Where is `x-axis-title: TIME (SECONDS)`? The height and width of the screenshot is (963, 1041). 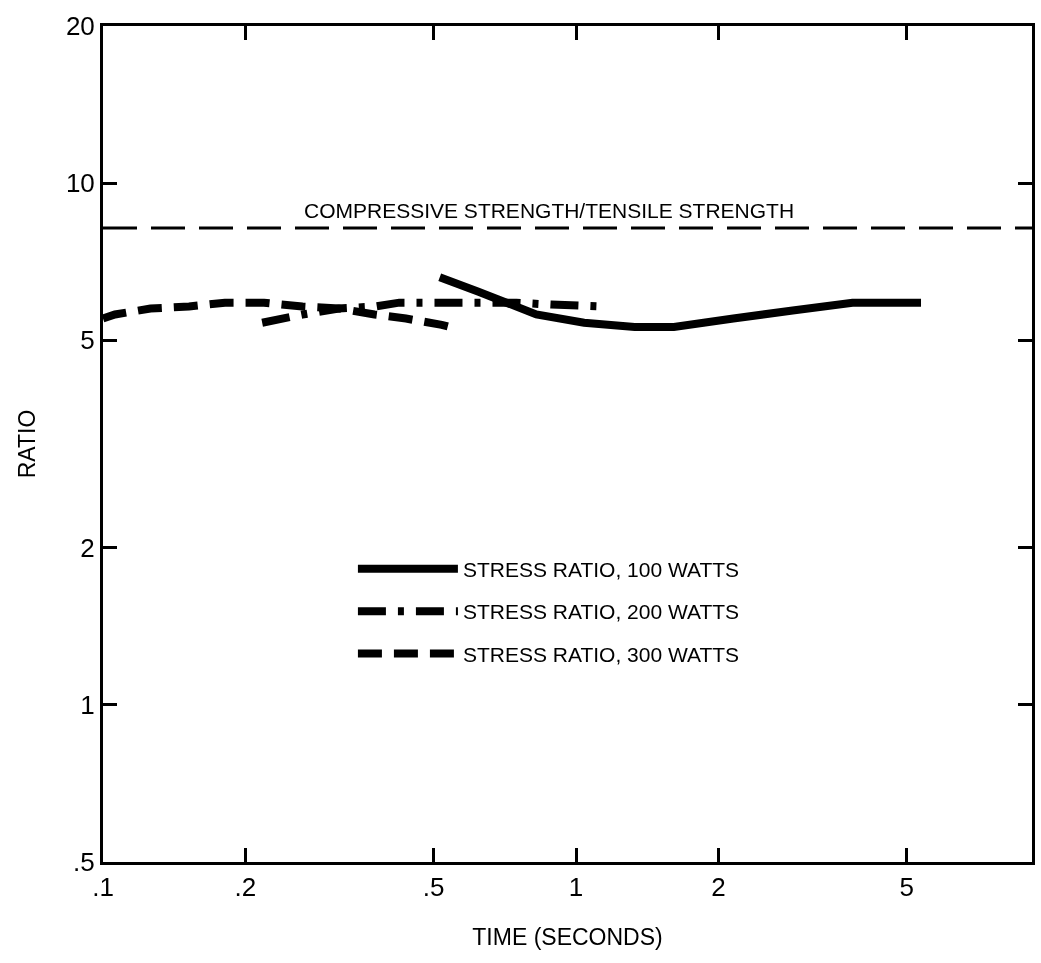
x-axis-title: TIME (SECONDS) is located at coordinates (567, 936).